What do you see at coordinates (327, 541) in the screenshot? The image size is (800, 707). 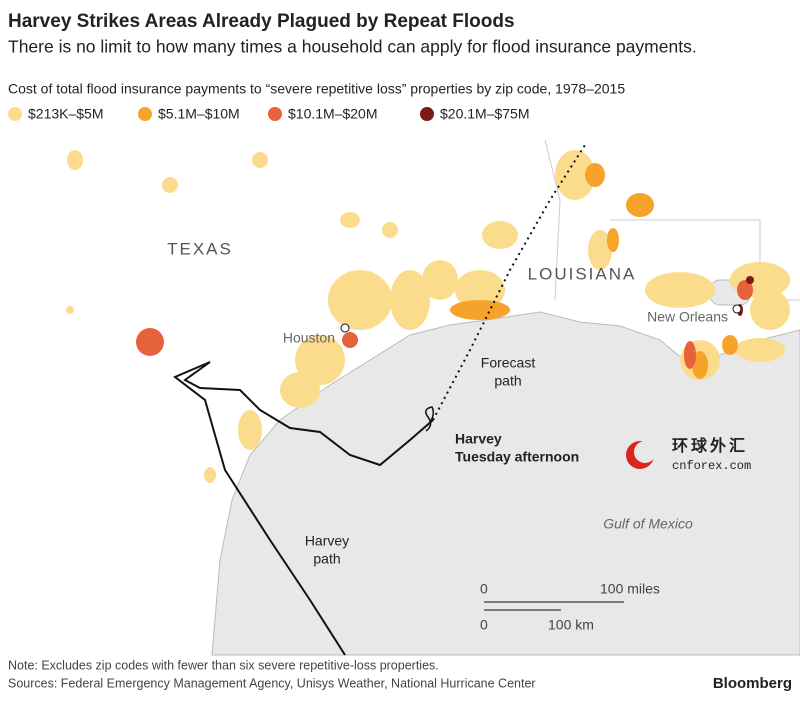 I see `path-label: Harvey` at bounding box center [327, 541].